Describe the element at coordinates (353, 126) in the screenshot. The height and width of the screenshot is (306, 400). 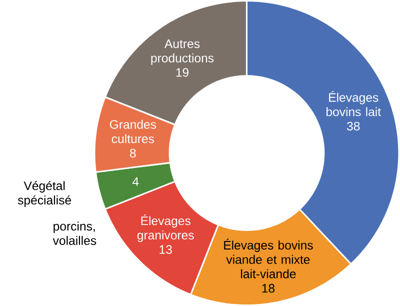
I see `data-label: 38` at that location.